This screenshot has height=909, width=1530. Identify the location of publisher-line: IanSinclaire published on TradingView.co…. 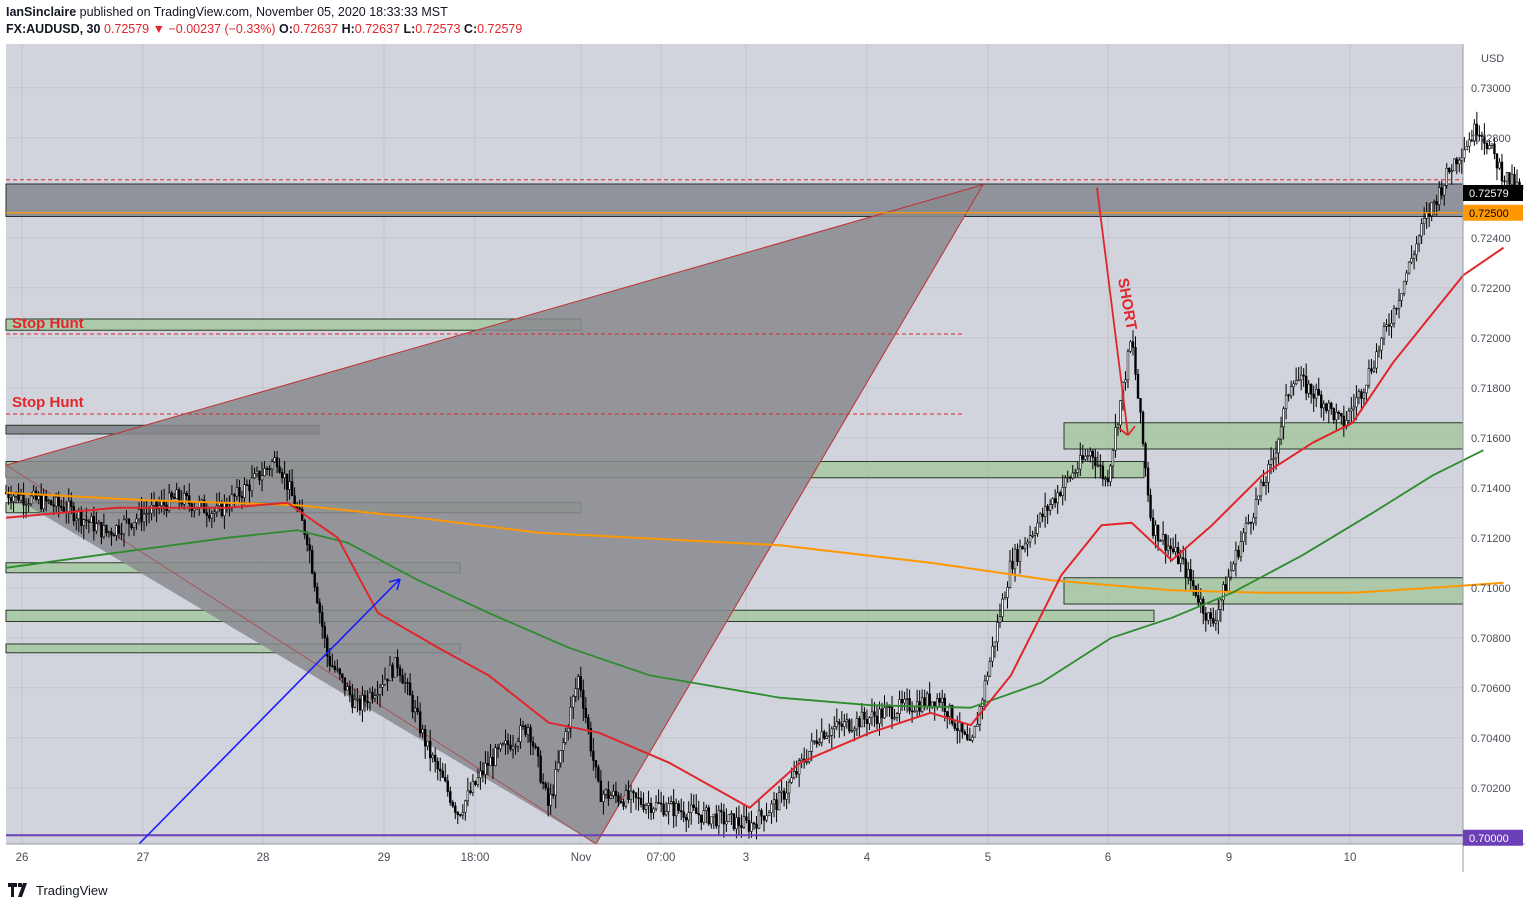
(264, 12).